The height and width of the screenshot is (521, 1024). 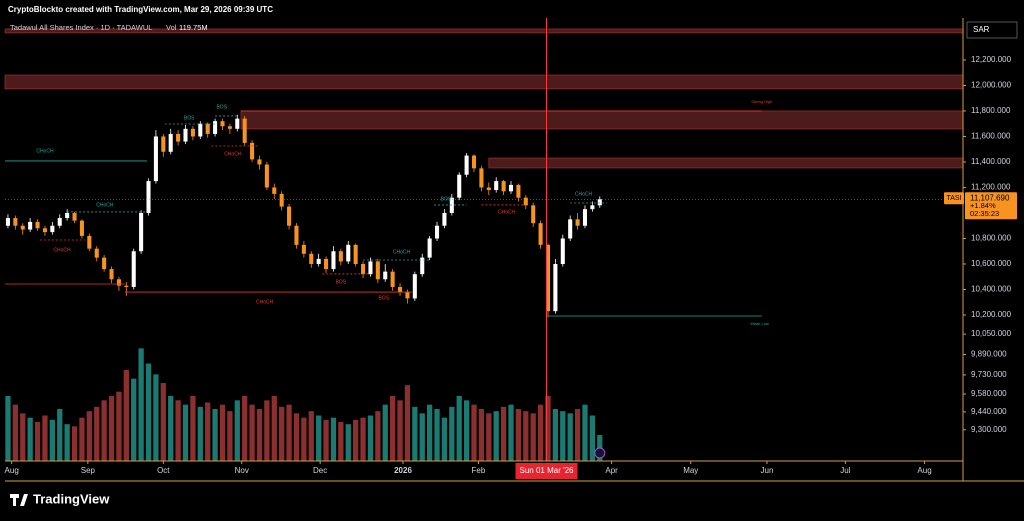 I want to click on x-tick-label: Aug, so click(x=12, y=470).